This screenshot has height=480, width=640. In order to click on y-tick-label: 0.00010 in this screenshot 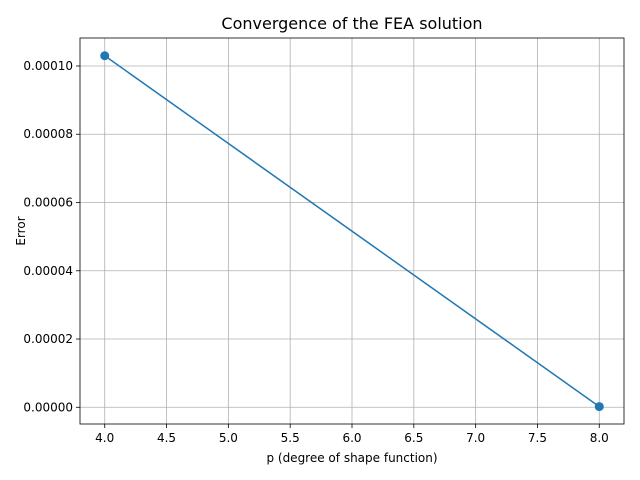, I will do `click(48, 66)`.